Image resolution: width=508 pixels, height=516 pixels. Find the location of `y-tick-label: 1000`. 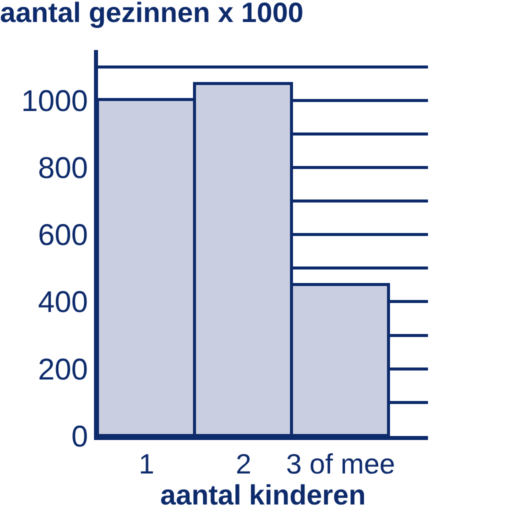

y-tick-label: 1000 is located at coordinates (54, 101).